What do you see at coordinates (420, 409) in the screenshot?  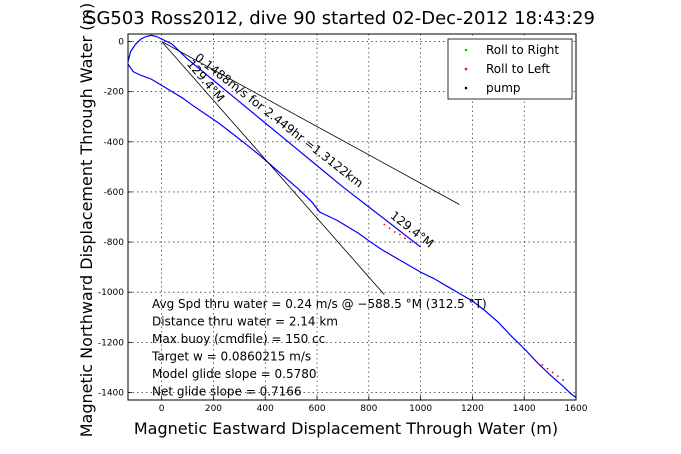 I see `x-tick-label: 1000` at bounding box center [420, 409].